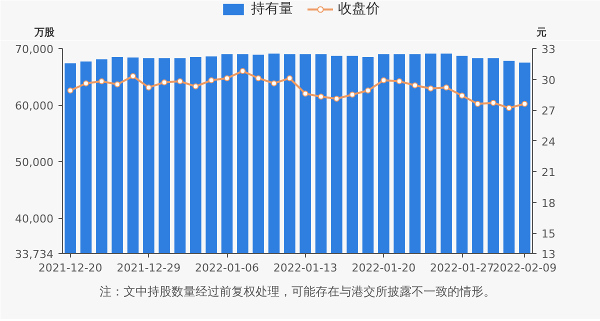 The width and height of the screenshot is (600, 321). I want to click on y2-tick-label: 21, so click(549, 172).